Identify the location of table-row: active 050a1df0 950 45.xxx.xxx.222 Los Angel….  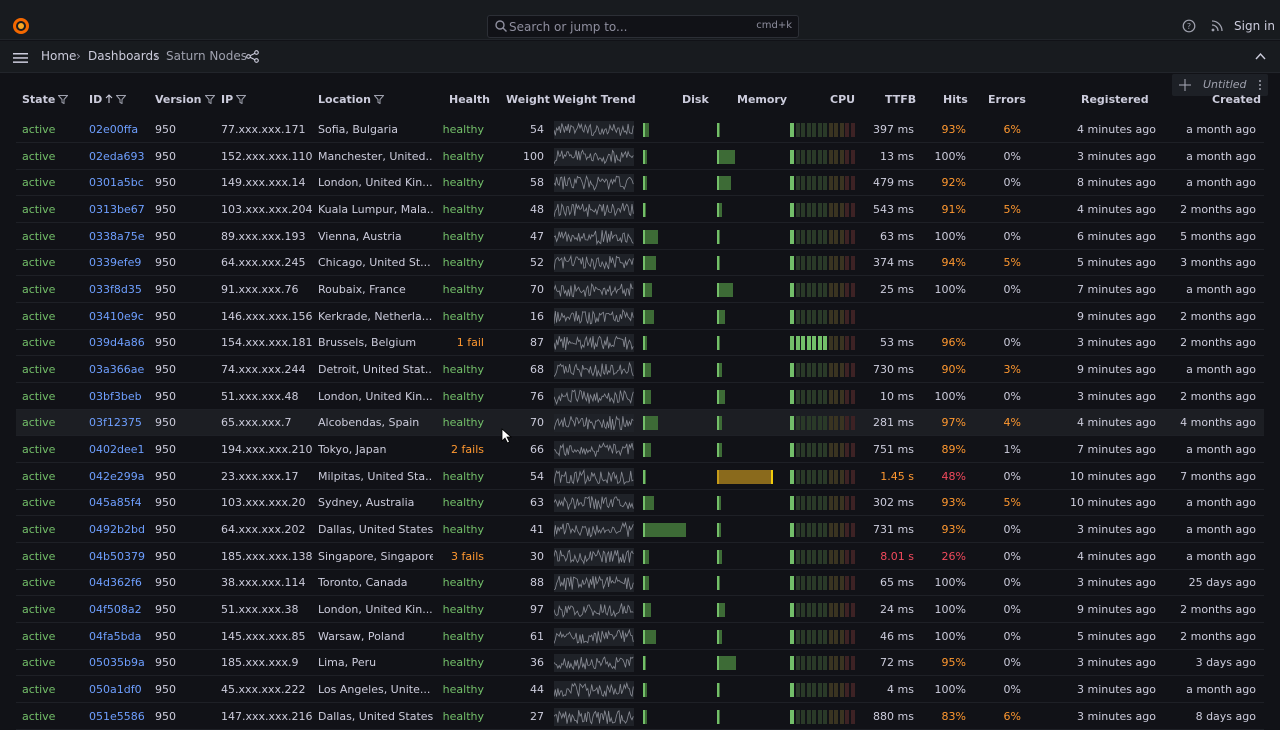
(640, 690).